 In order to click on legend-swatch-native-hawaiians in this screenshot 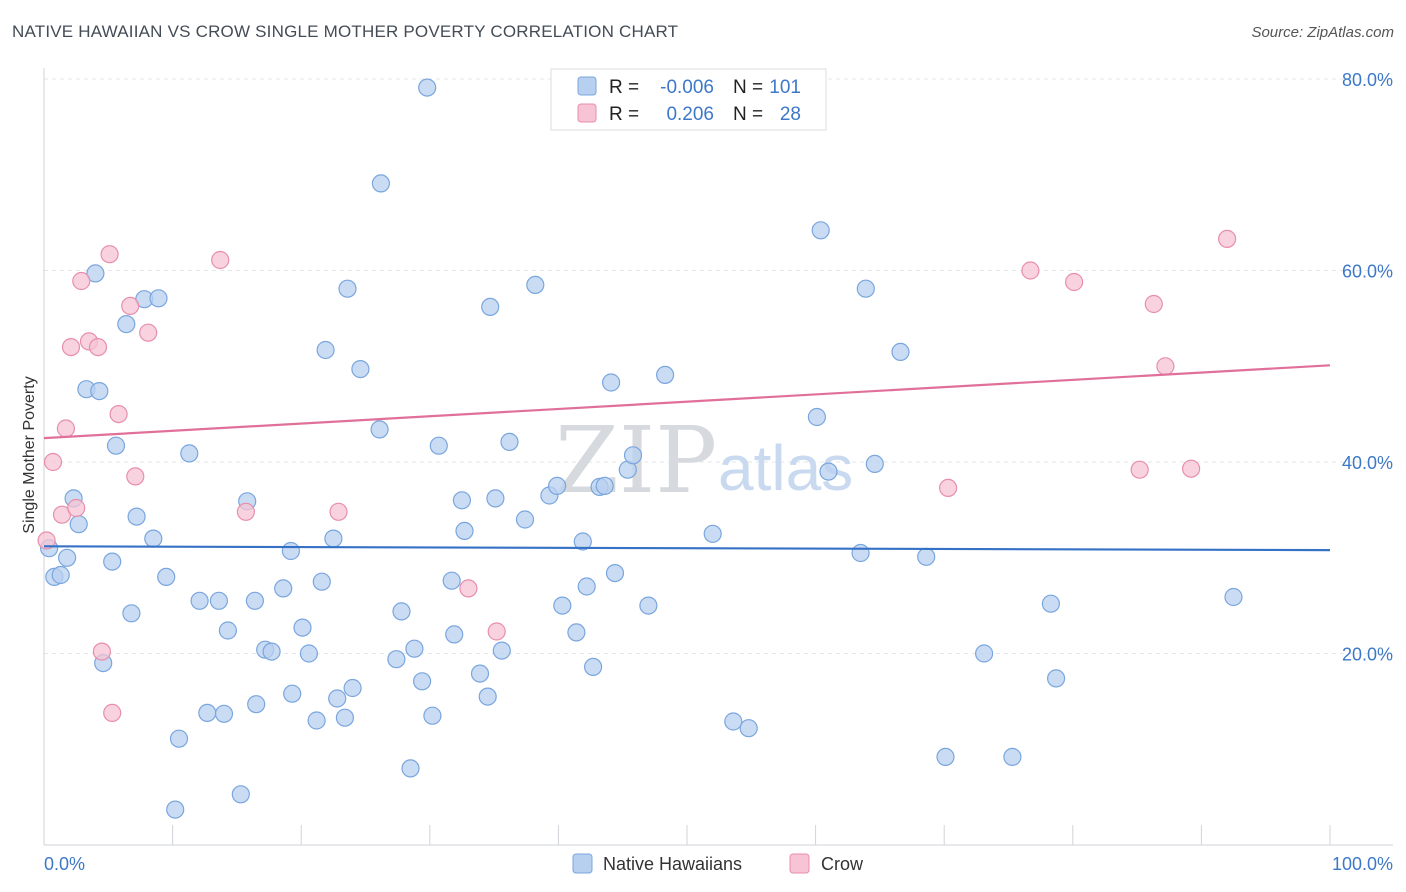, I will do `click(582, 863)`.